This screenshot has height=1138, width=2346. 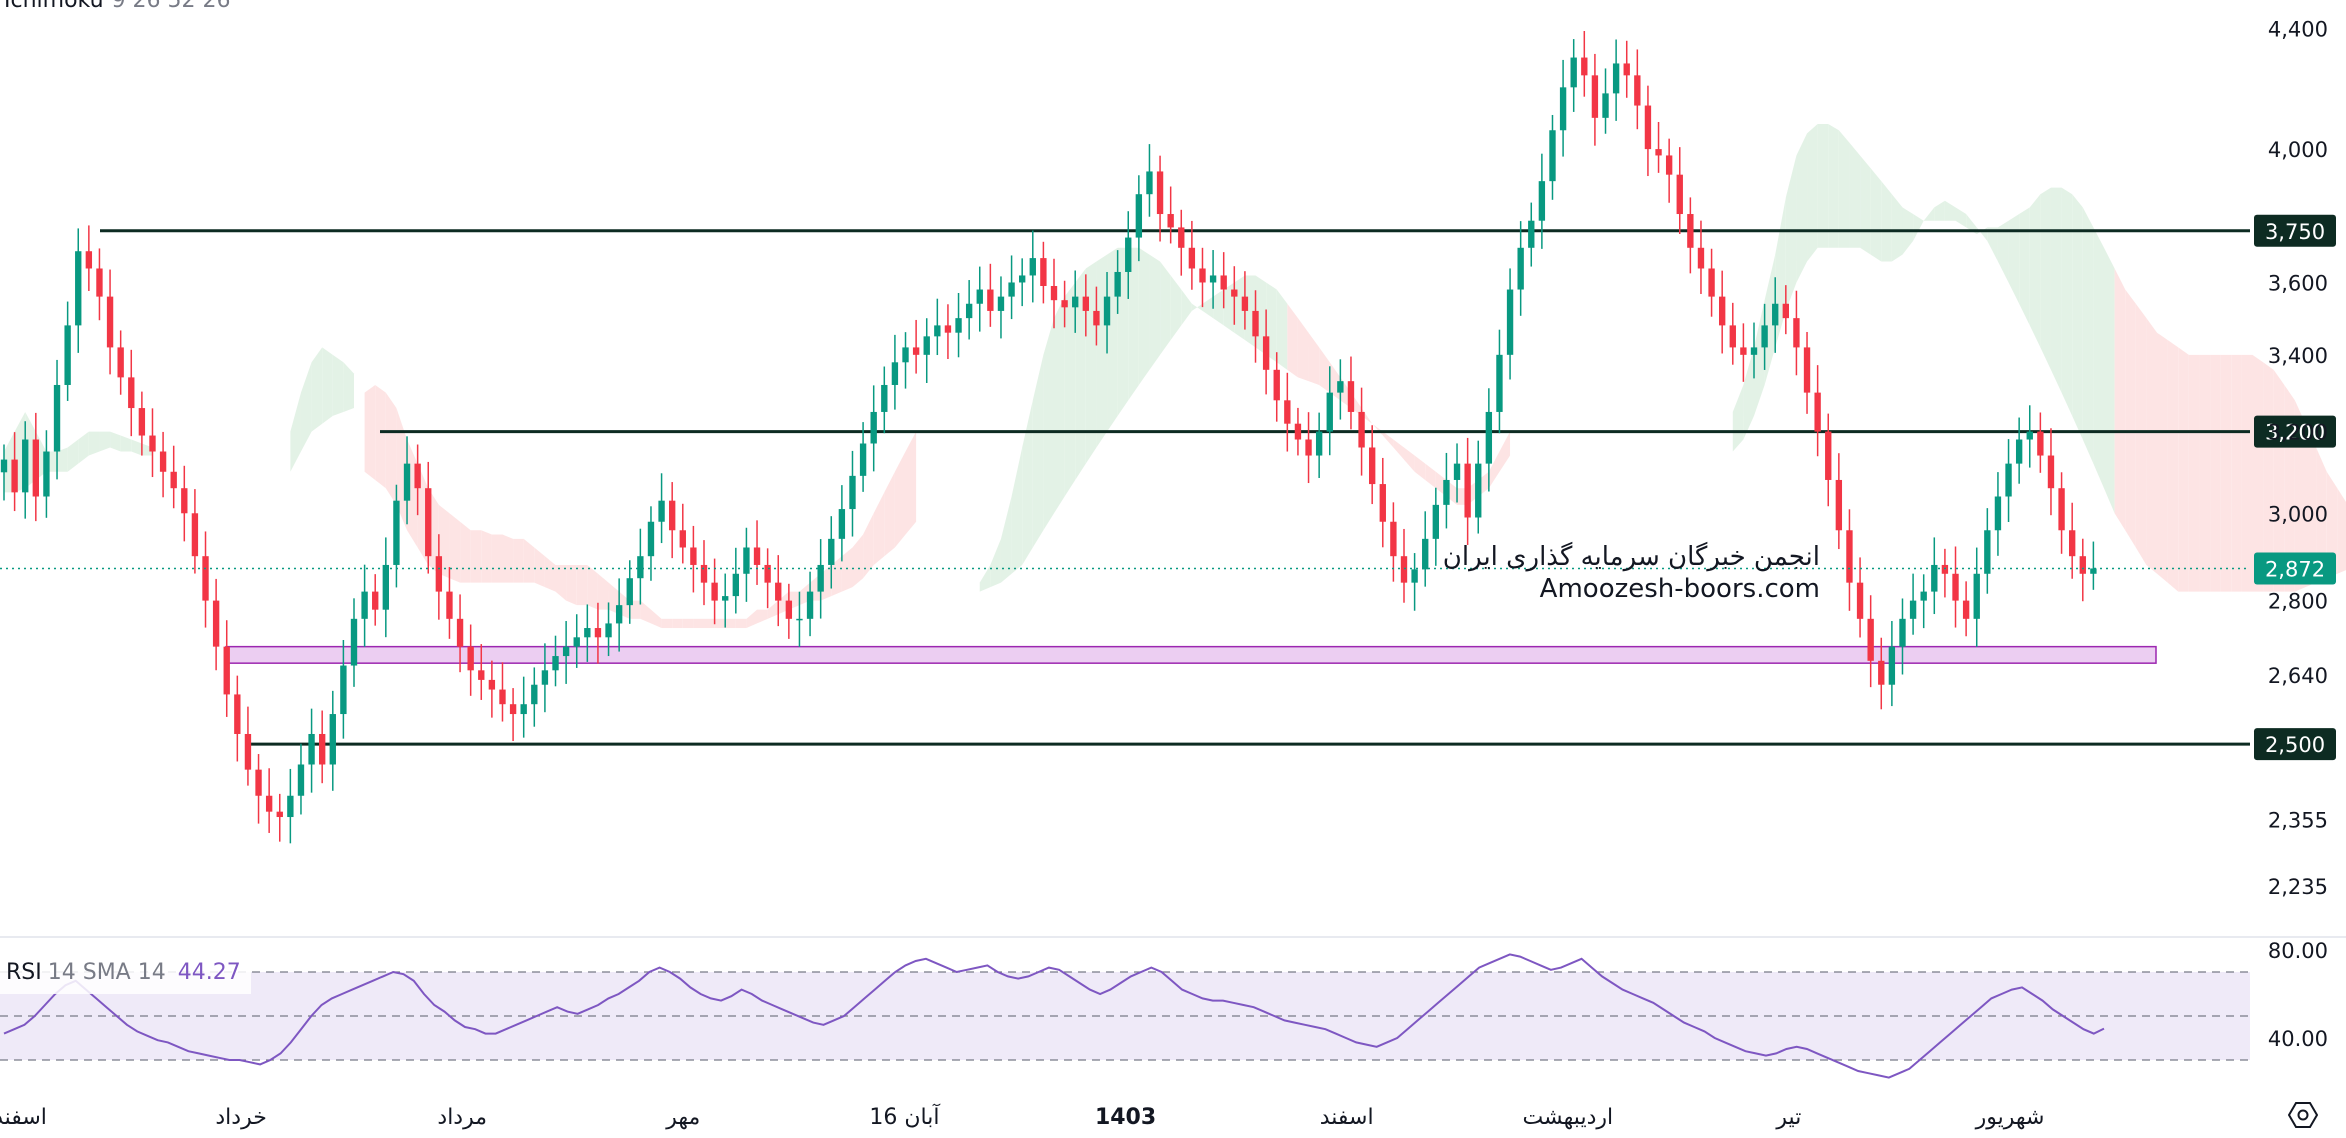 I want to click on hexagon-settings-icon, so click(x=2303, y=1115).